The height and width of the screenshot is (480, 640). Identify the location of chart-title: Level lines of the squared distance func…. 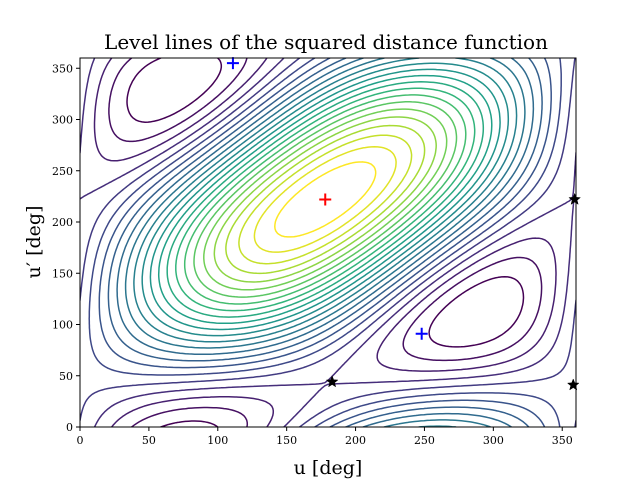
(326, 42).